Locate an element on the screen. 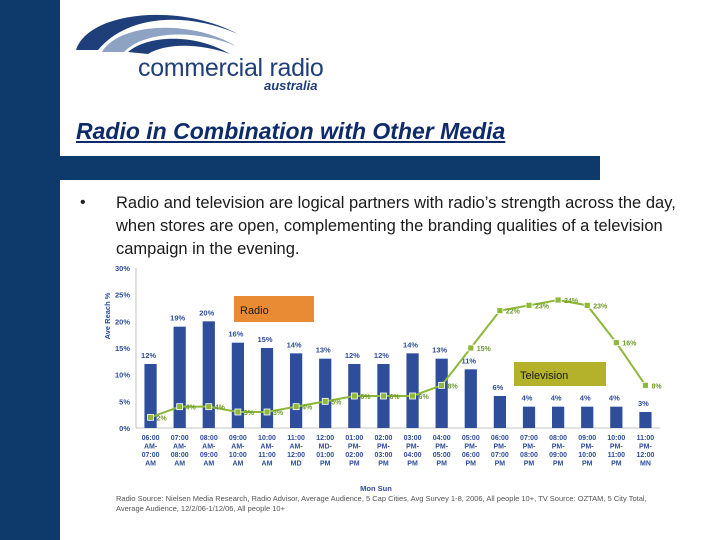 The height and width of the screenshot is (540, 720). y-tick-label: 5% is located at coordinates (124, 401).